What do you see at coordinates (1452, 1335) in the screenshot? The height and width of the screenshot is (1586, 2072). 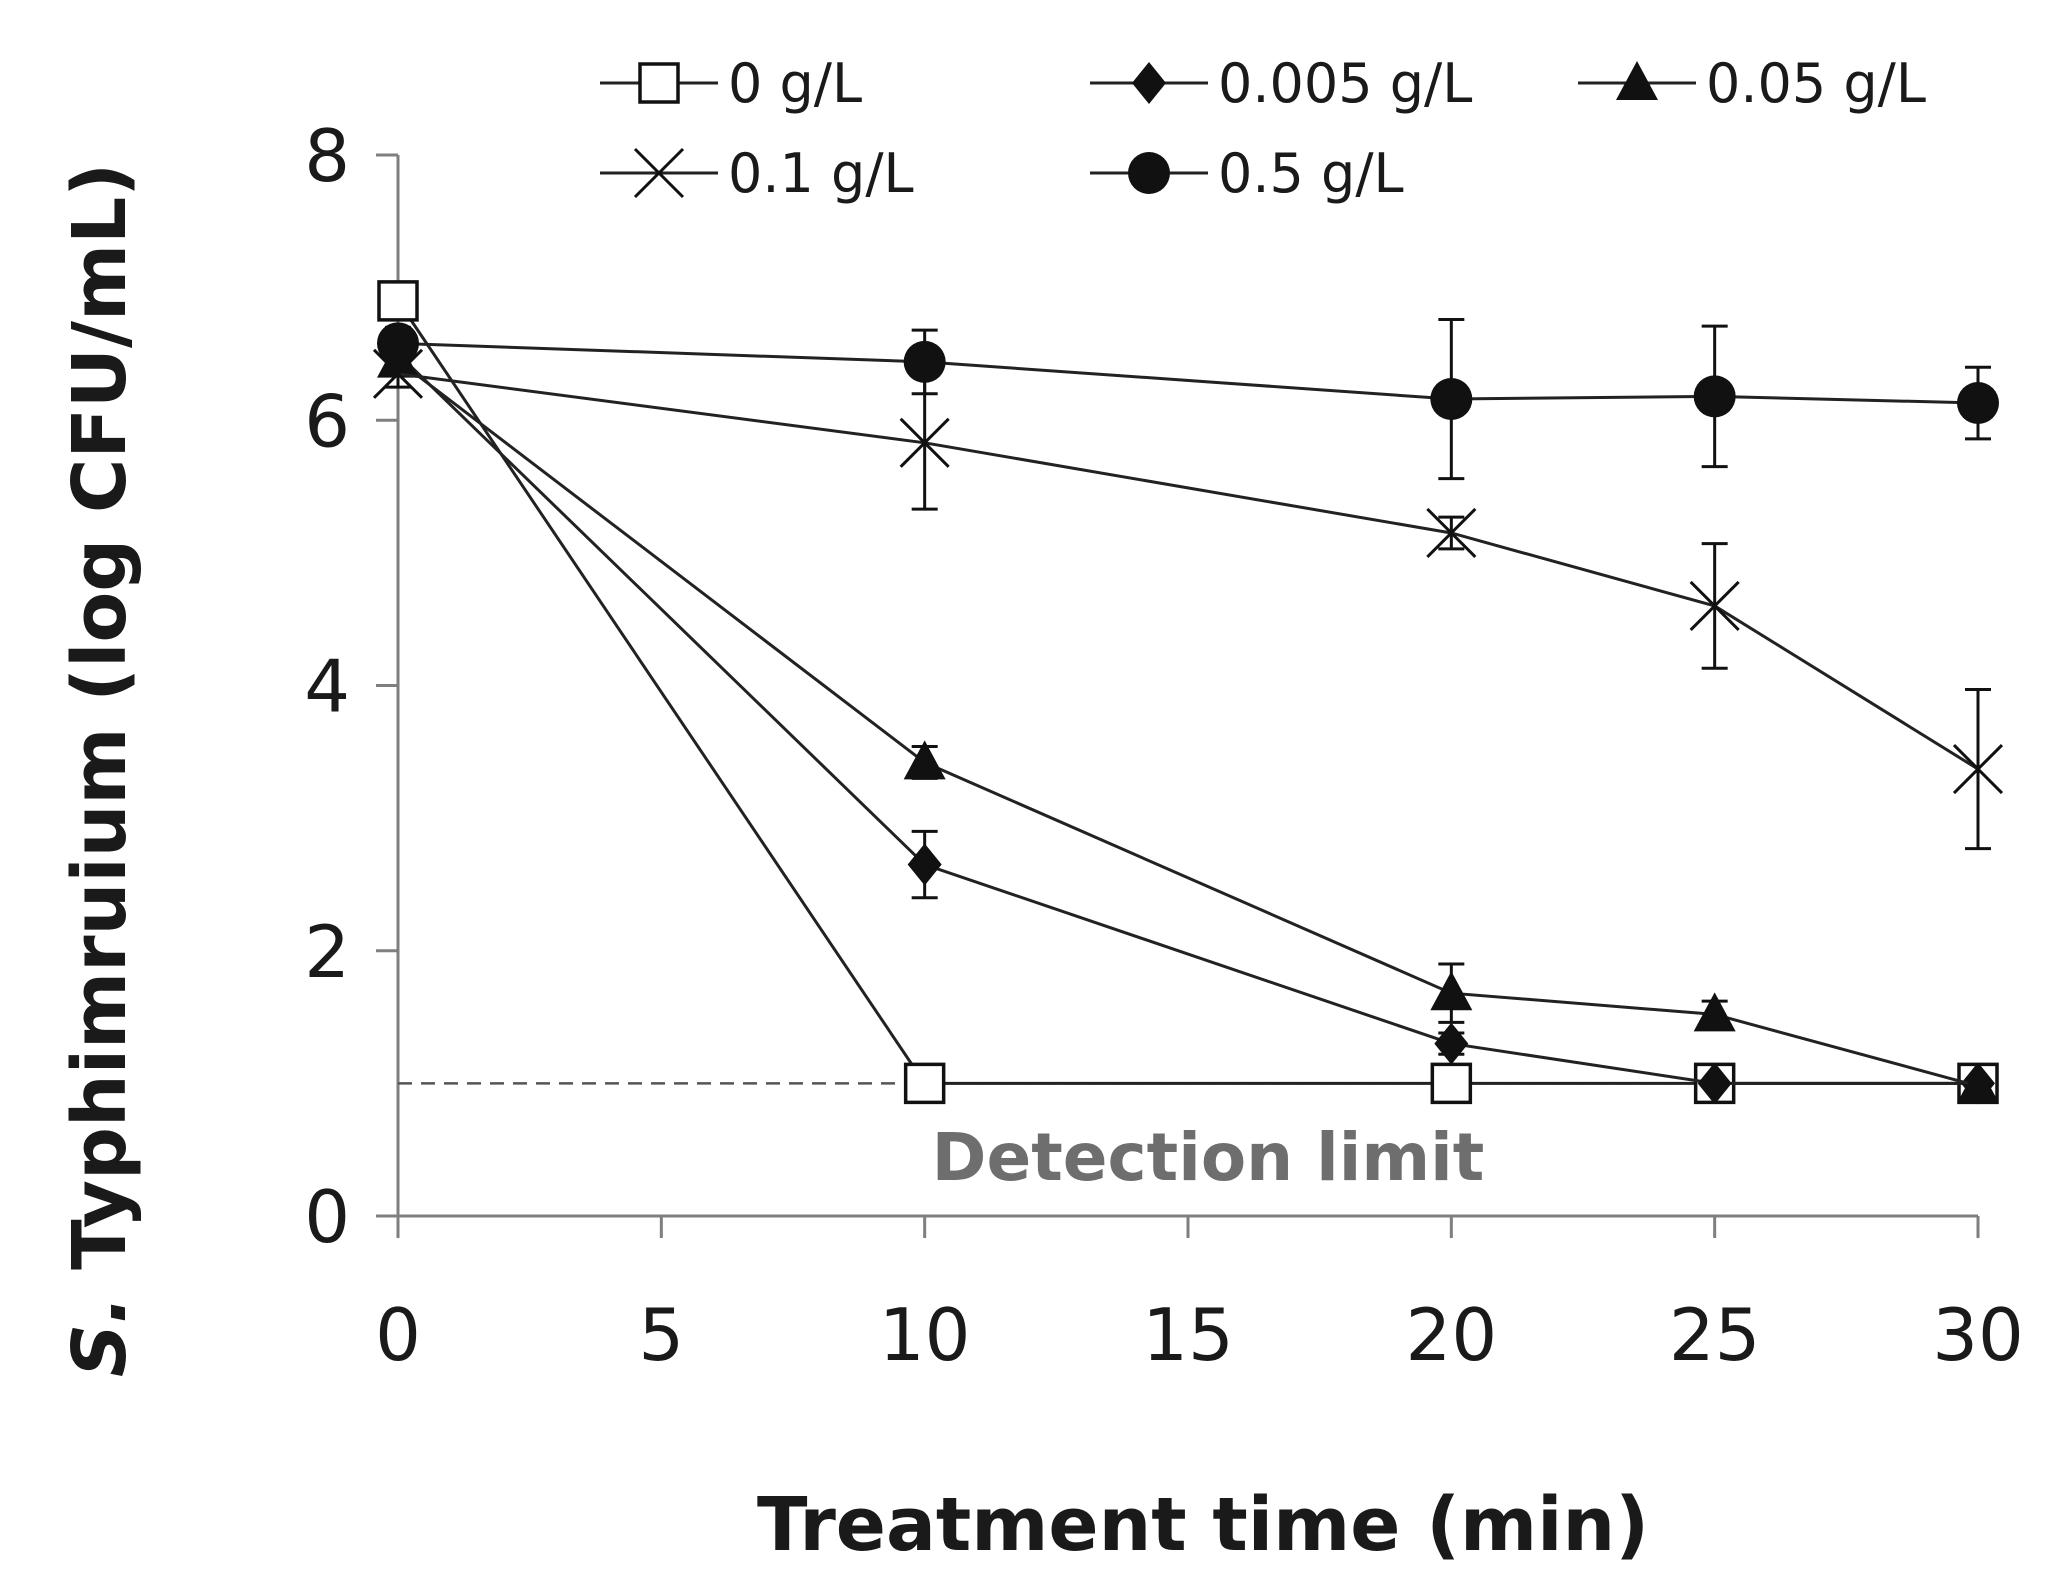 I see `x-tick-label: 20` at bounding box center [1452, 1335].